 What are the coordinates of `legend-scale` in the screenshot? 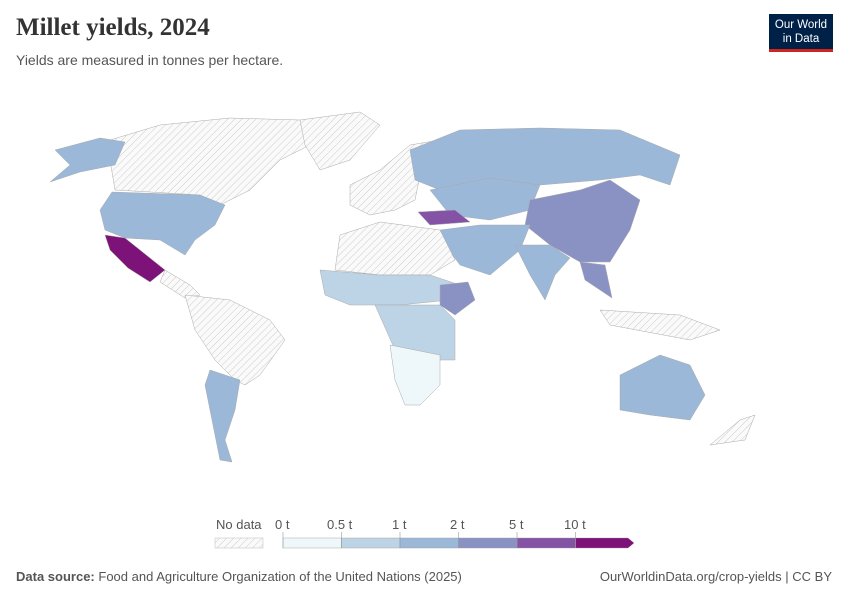 It's located at (424, 540).